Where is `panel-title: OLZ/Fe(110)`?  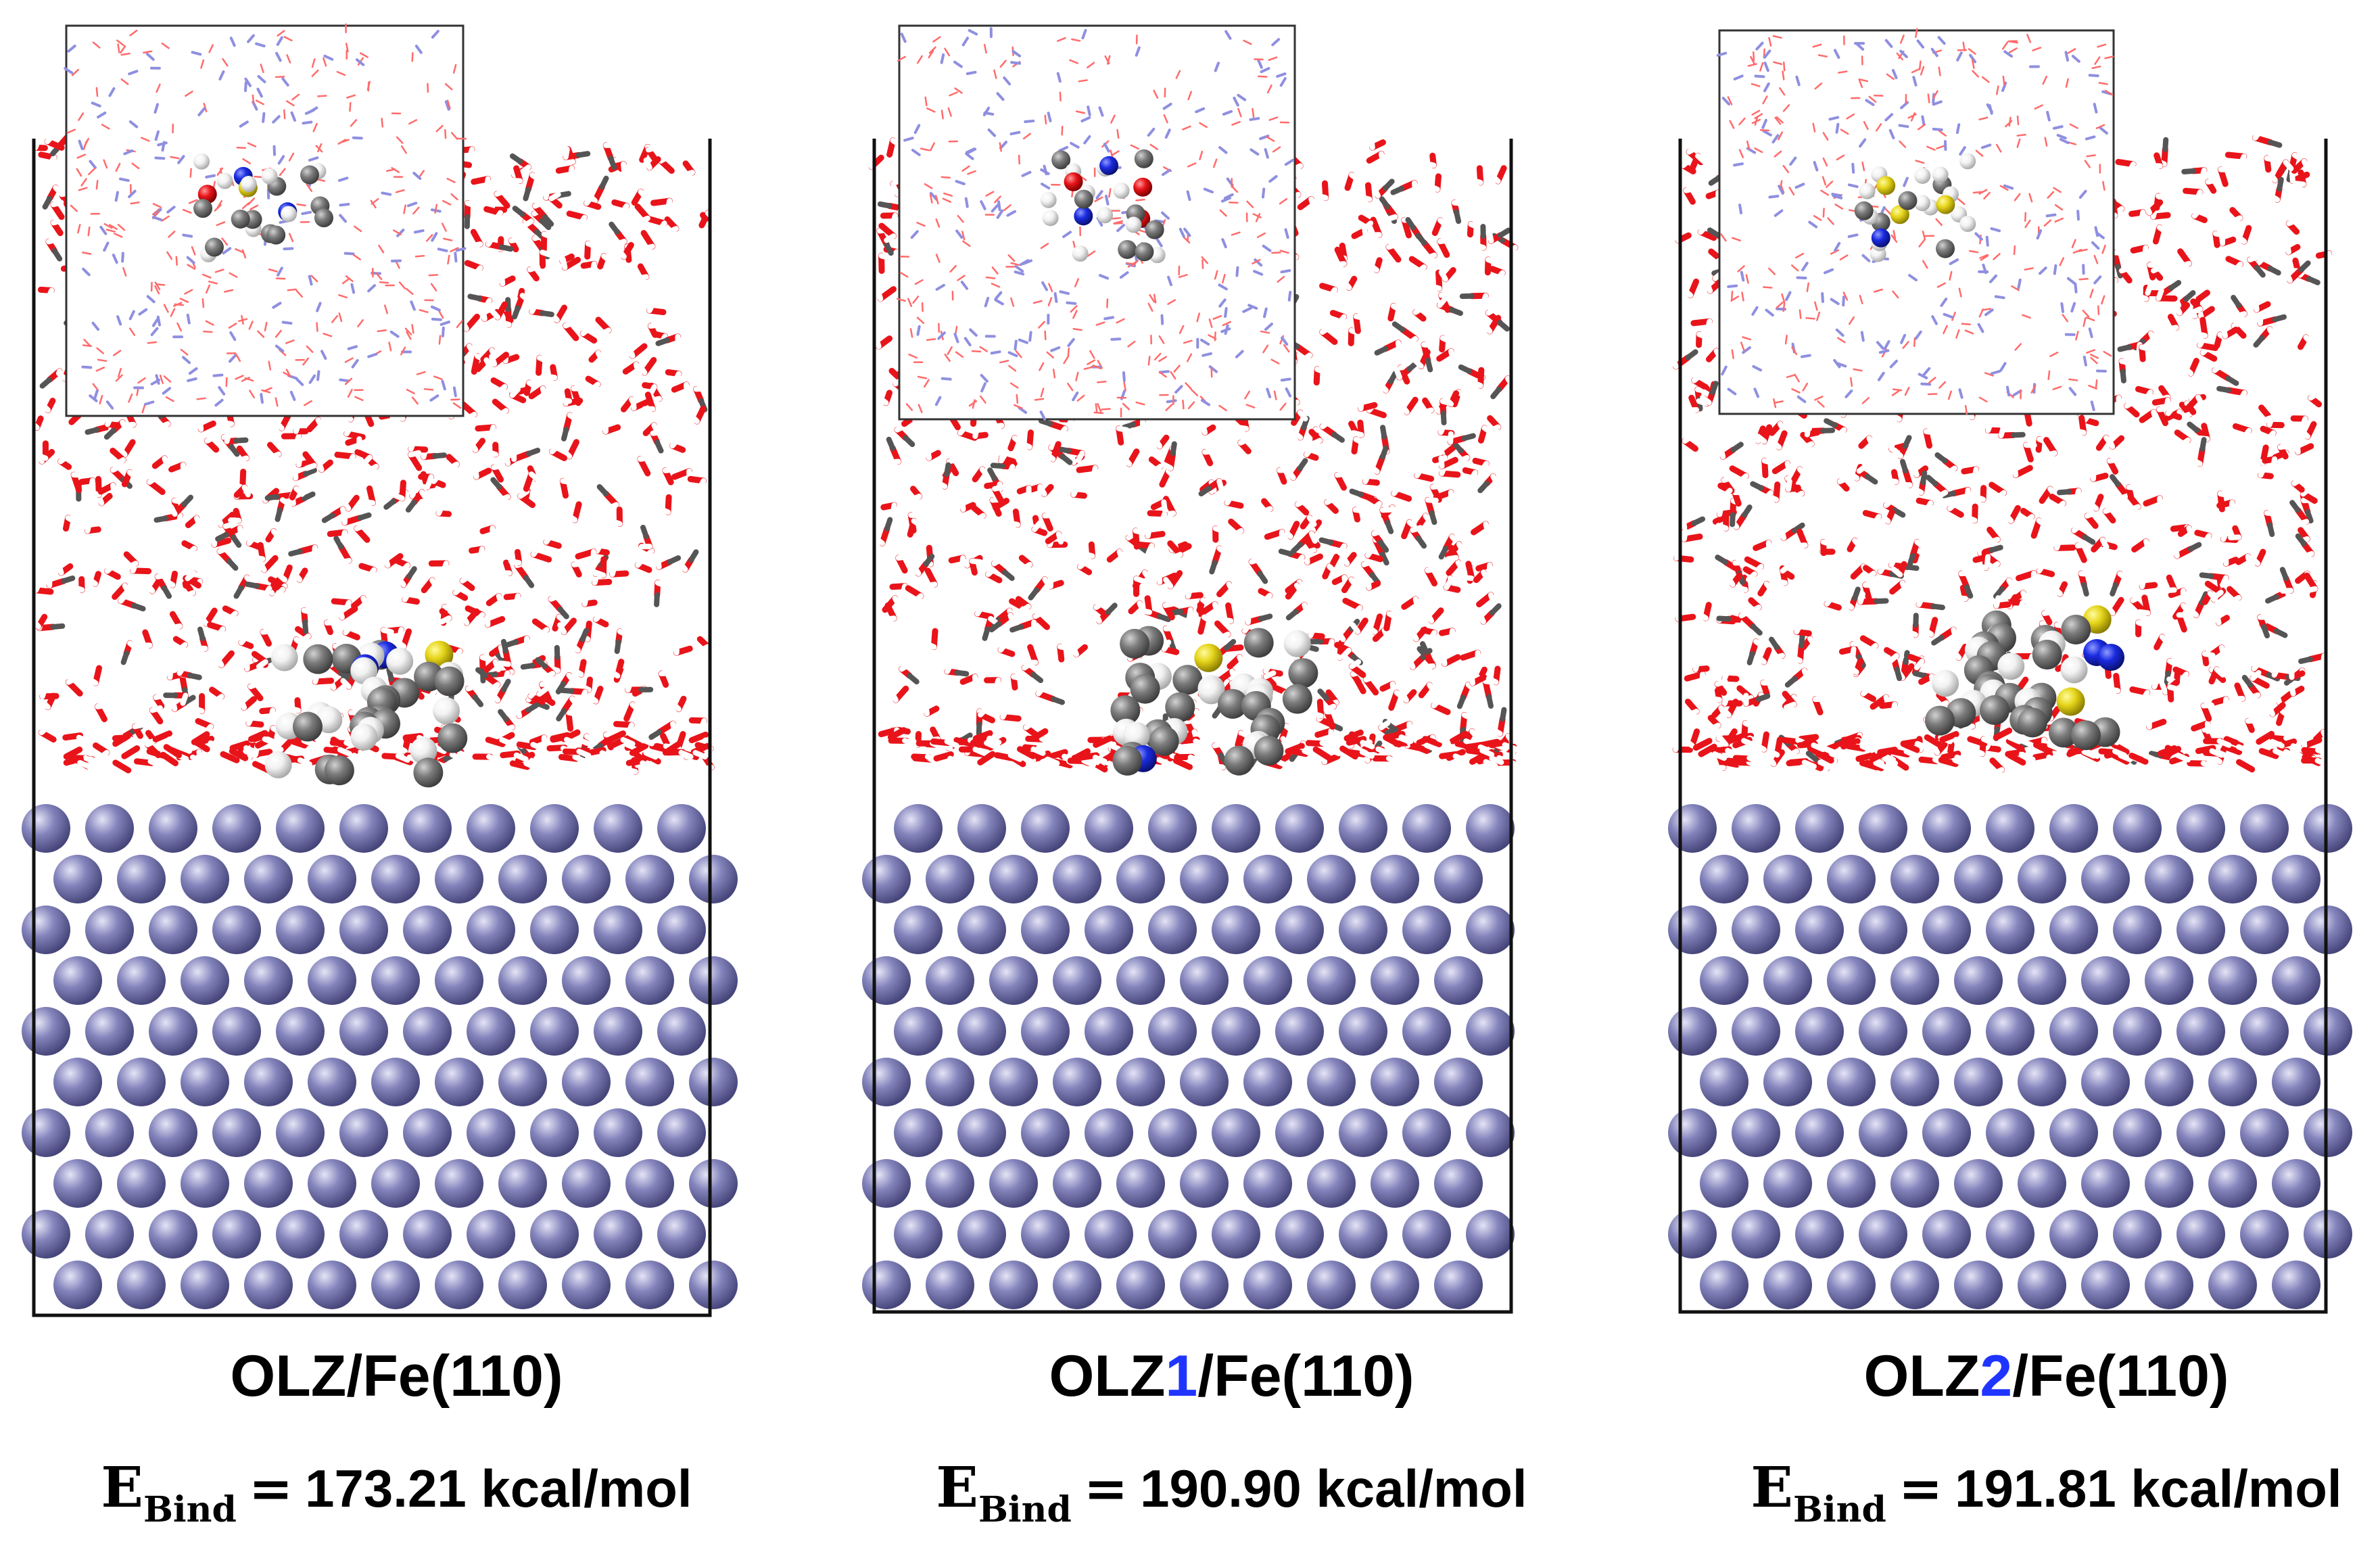 panel-title: OLZ/Fe(110) is located at coordinates (396, 1376).